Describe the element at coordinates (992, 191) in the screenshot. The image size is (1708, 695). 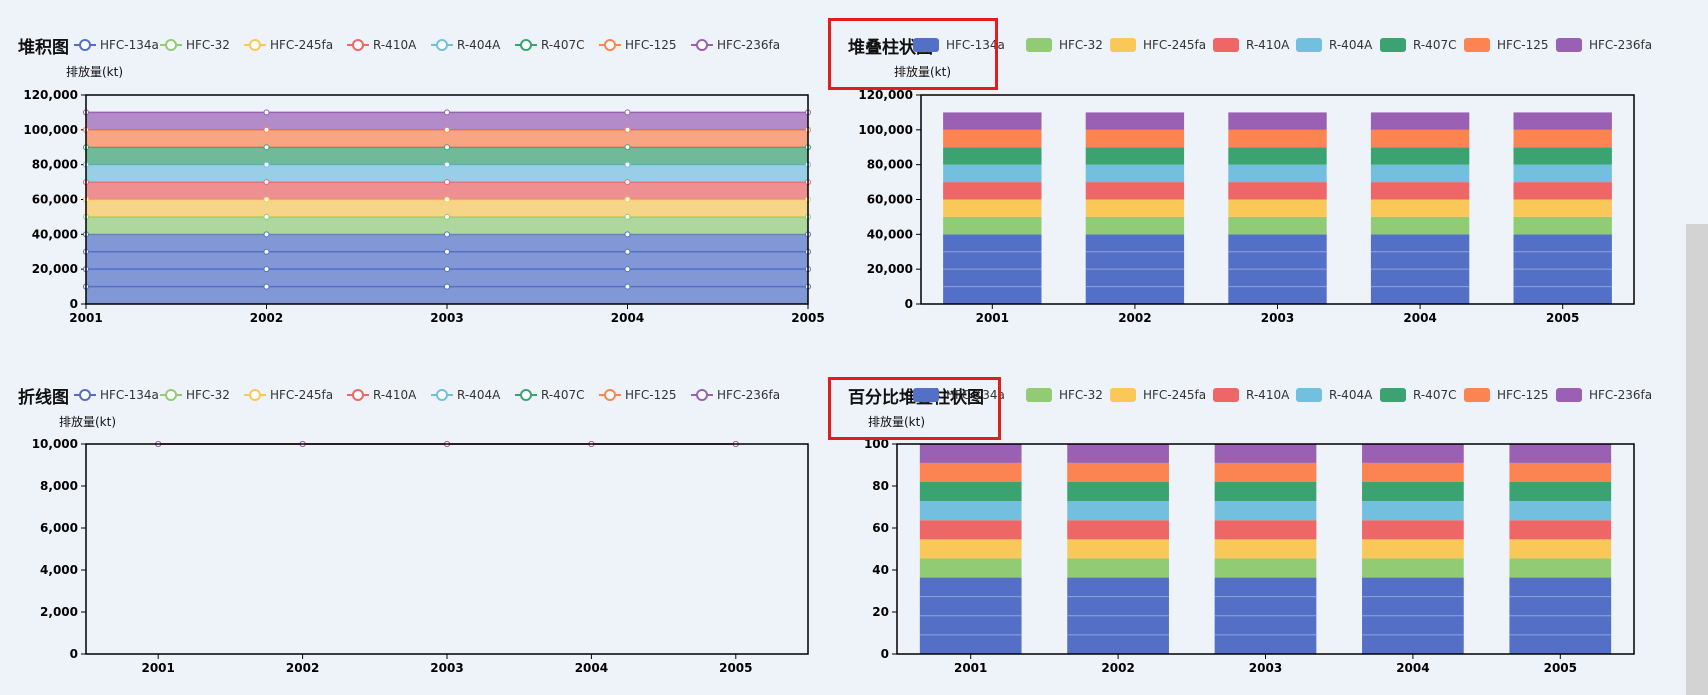
I see `bar-r-410a-2001` at that location.